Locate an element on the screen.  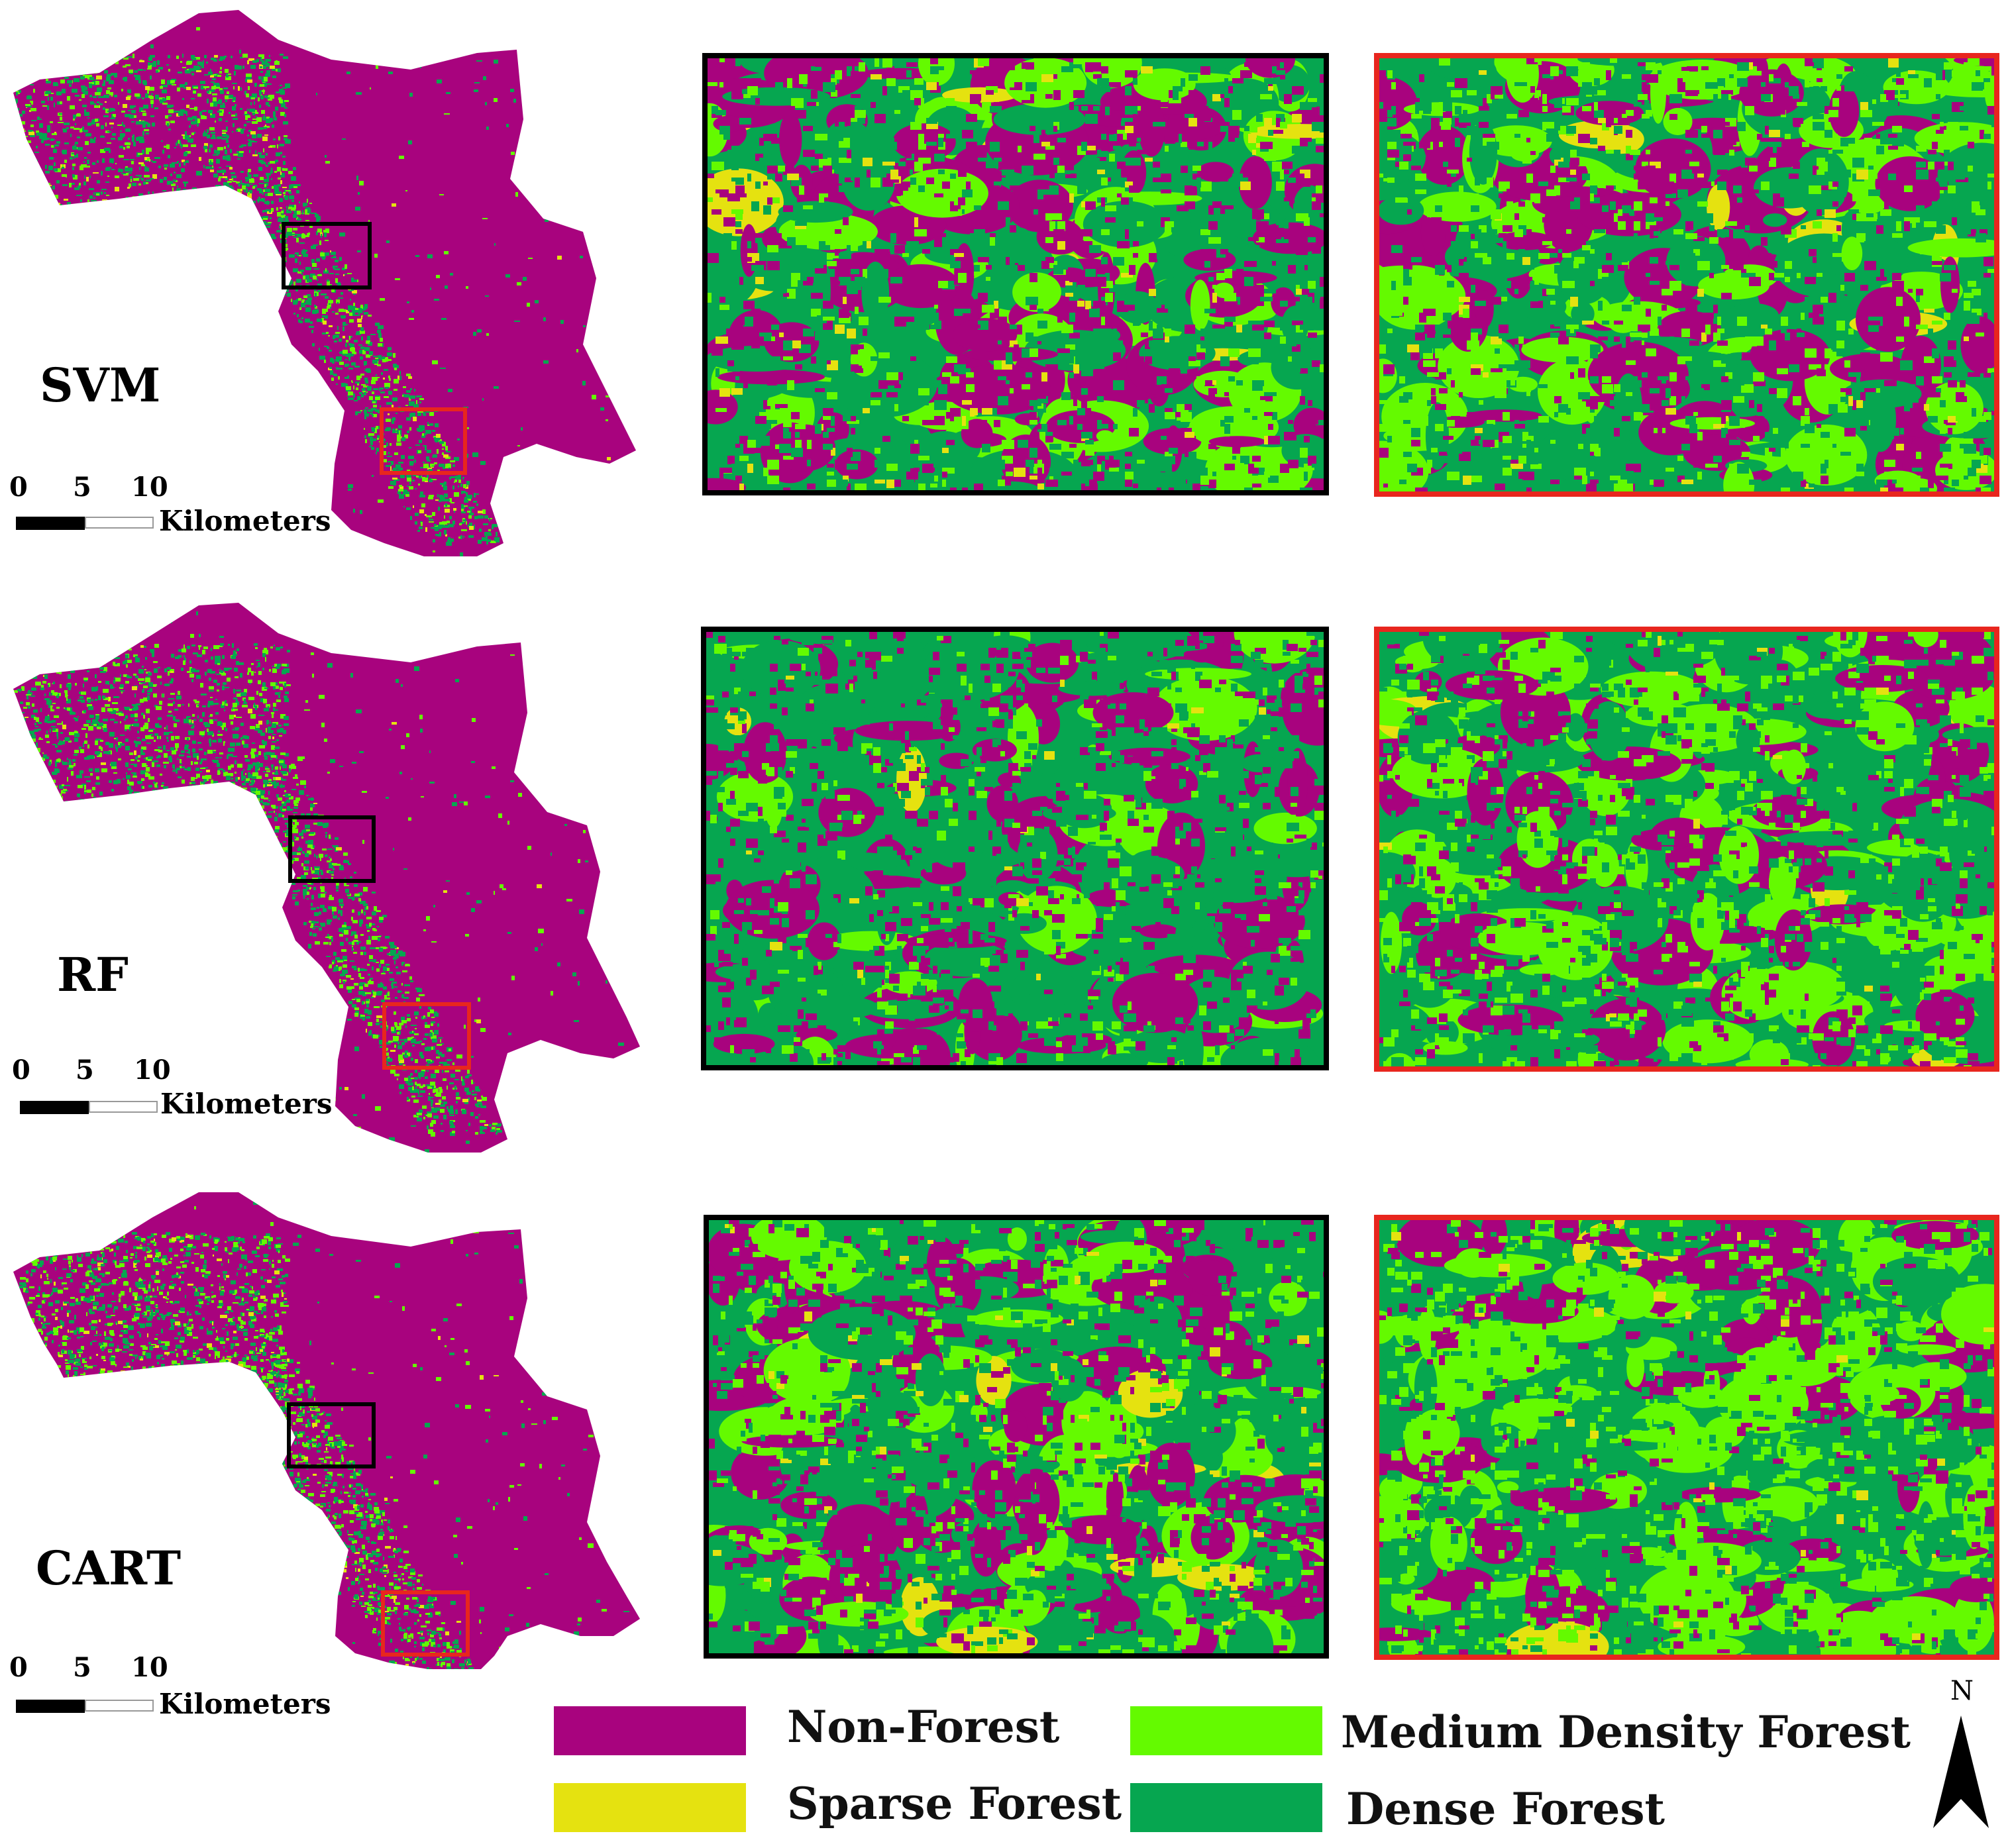
legend-label-non-forest: Non-Forest is located at coordinates (924, 1727).